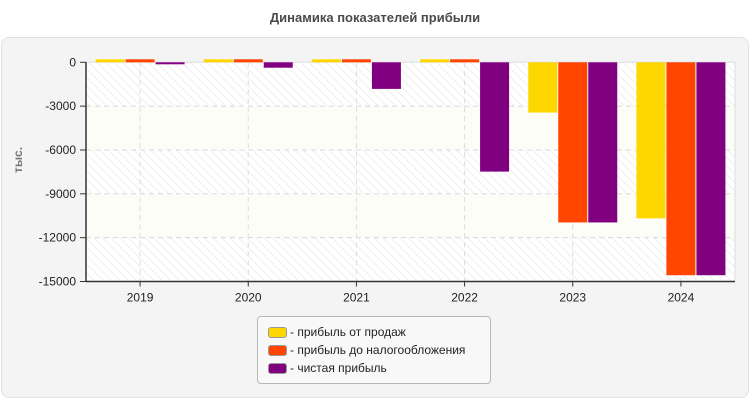 The image size is (750, 400). What do you see at coordinates (140, 298) in the screenshot?
I see `x-tick-label: 2019` at bounding box center [140, 298].